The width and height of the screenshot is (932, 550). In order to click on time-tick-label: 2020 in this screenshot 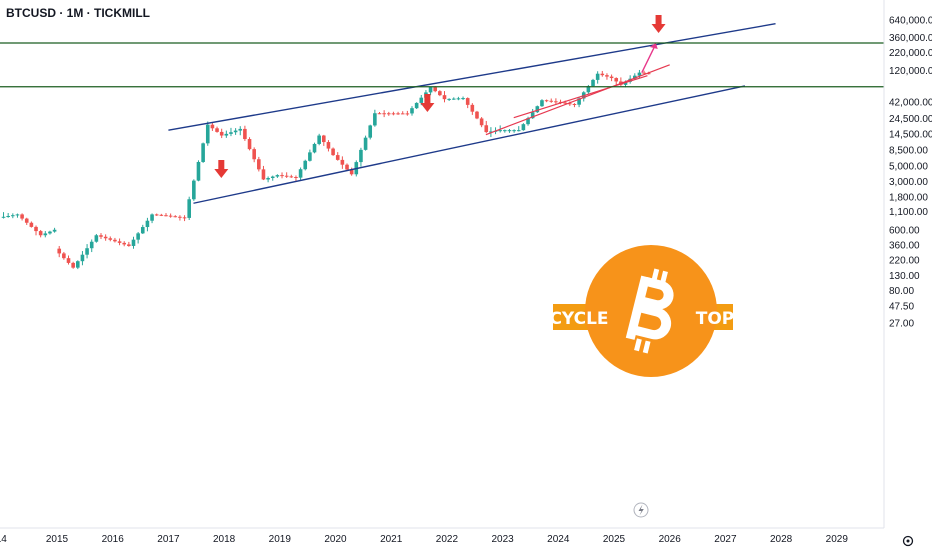, I will do `click(335, 539)`.